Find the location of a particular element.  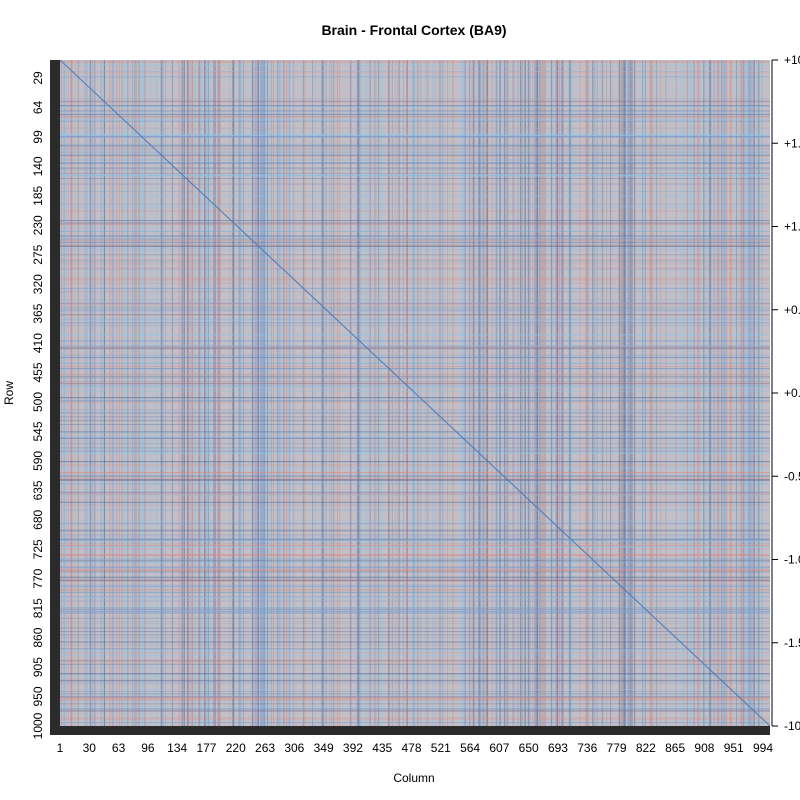

y-tick-label: 140 is located at coordinates (38, 166).